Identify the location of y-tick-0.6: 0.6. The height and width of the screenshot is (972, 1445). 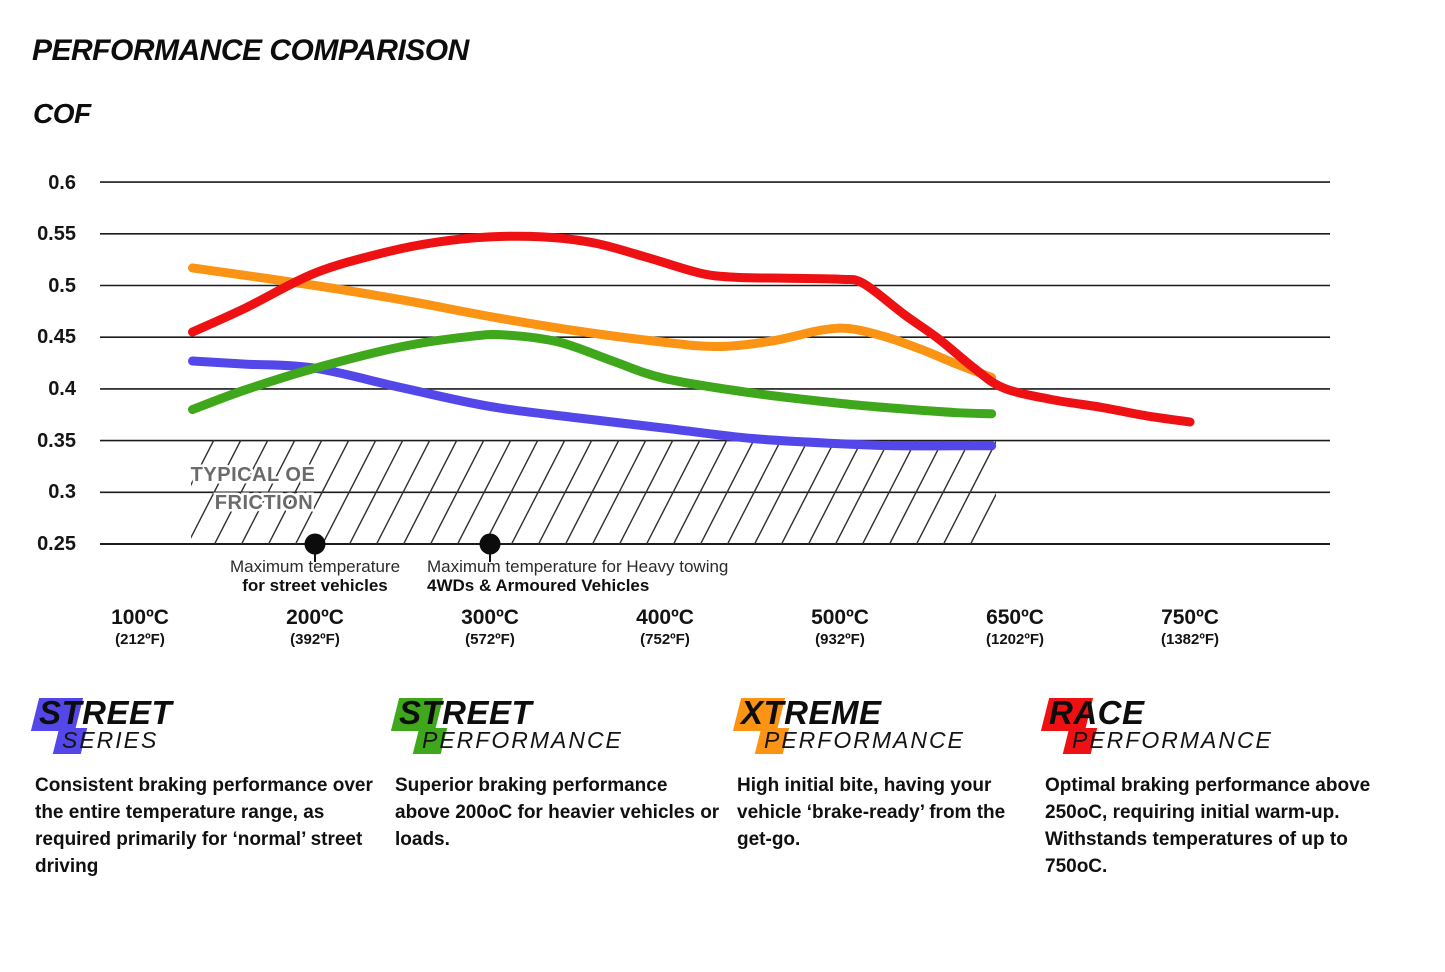
(62, 183).